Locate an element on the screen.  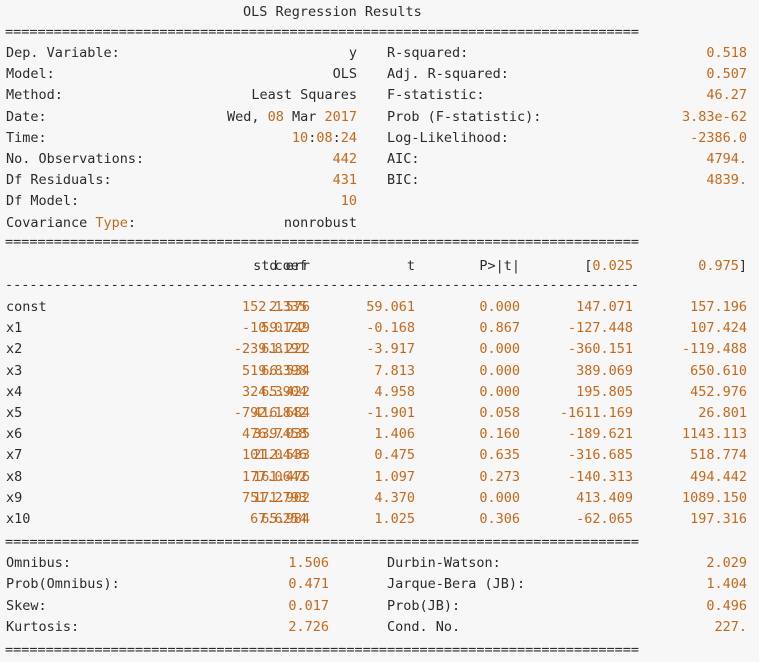
stat-value: 0.496 is located at coordinates (726, 605).